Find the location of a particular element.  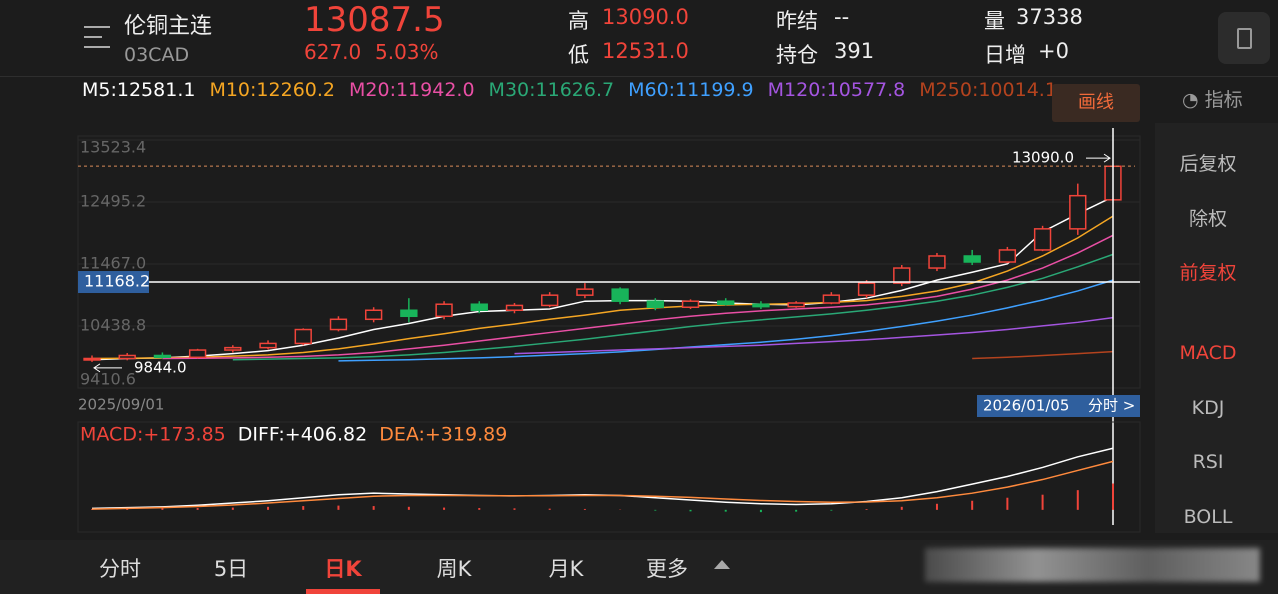

macd-legend: DIFF:+406.82 is located at coordinates (302, 435).